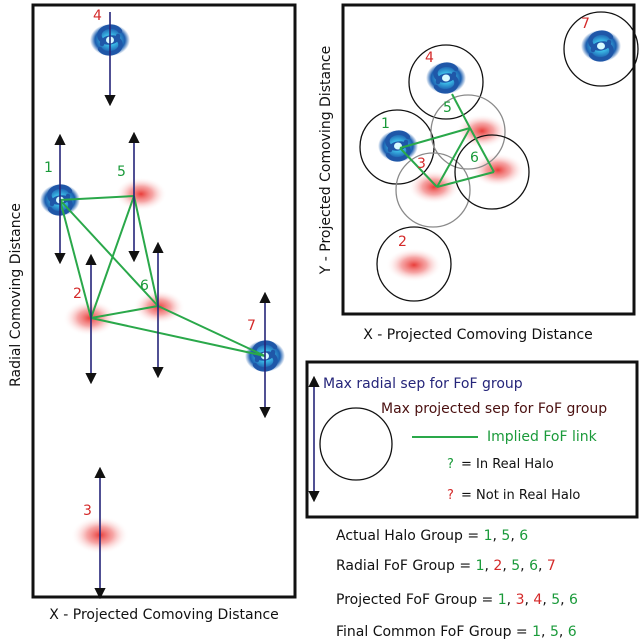  What do you see at coordinates (97, 16) in the screenshot?
I see `label-4: 4` at bounding box center [97, 16].